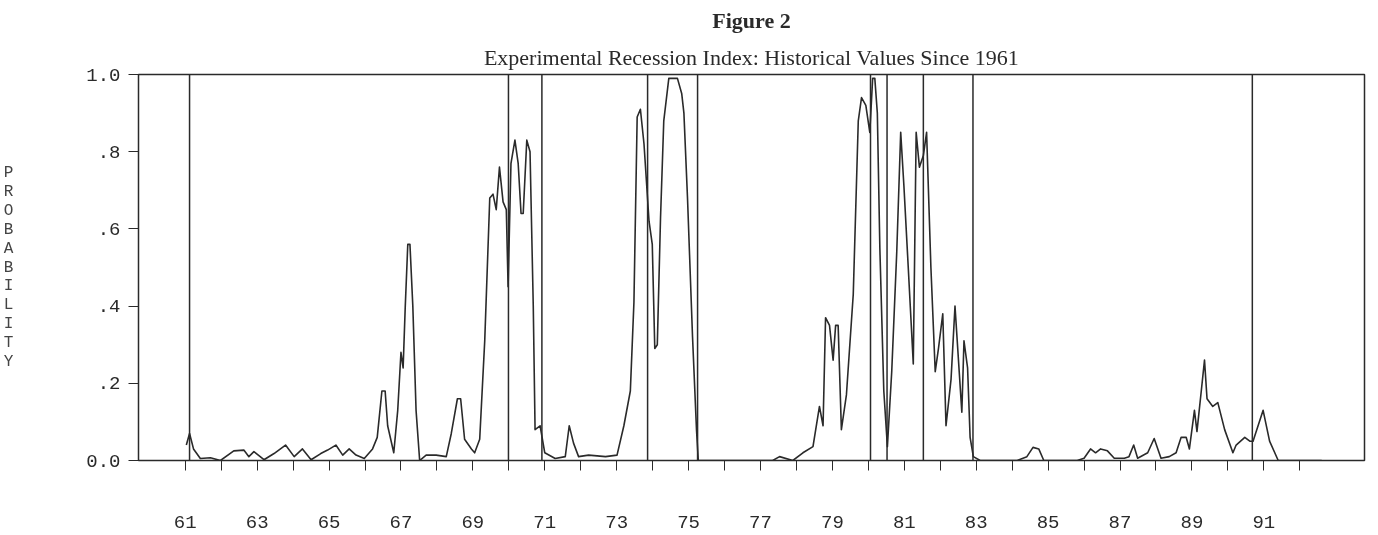 The width and height of the screenshot is (1378, 535). Describe the element at coordinates (976, 522) in the screenshot. I see `x-tick-label: 83` at that location.